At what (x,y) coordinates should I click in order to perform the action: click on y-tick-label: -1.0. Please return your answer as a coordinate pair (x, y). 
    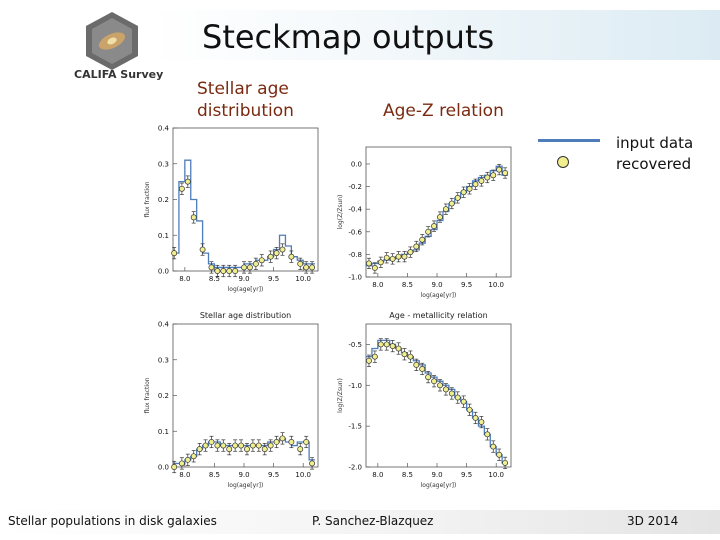
    Looking at the image, I should click on (355, 386).